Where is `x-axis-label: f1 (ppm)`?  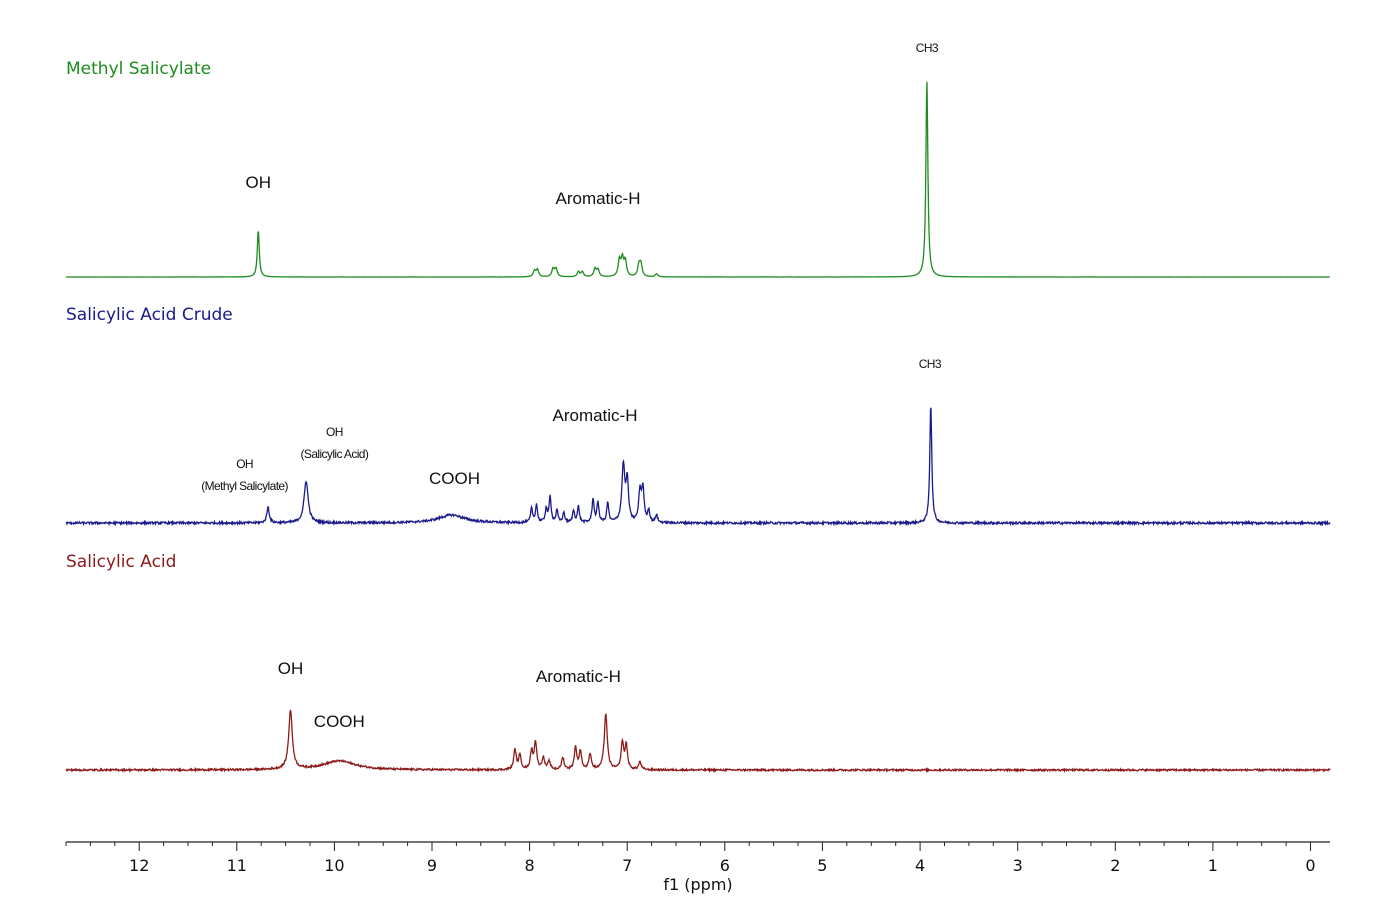 x-axis-label: f1 (ppm) is located at coordinates (697, 884).